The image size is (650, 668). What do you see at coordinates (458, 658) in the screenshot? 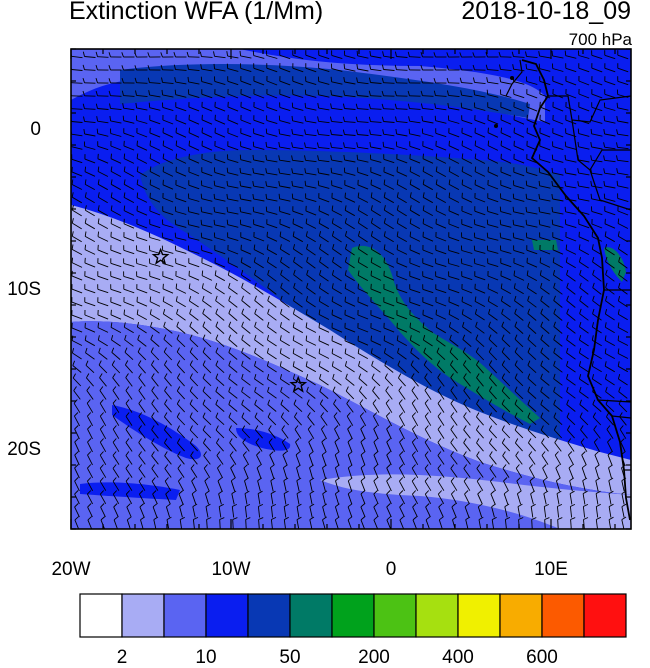
I see `colorbar-label-400: 400` at bounding box center [458, 658].